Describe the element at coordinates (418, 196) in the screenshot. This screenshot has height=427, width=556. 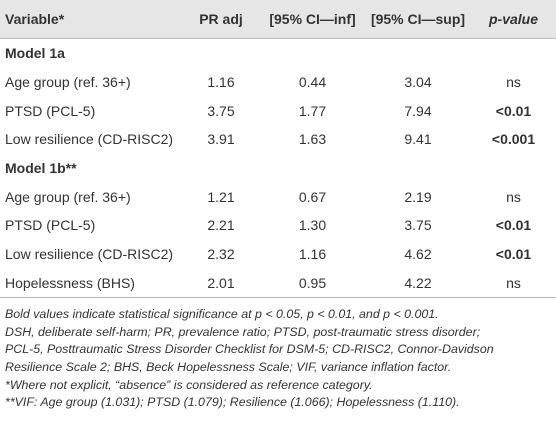
I see `value-cell: 2.19` at that location.